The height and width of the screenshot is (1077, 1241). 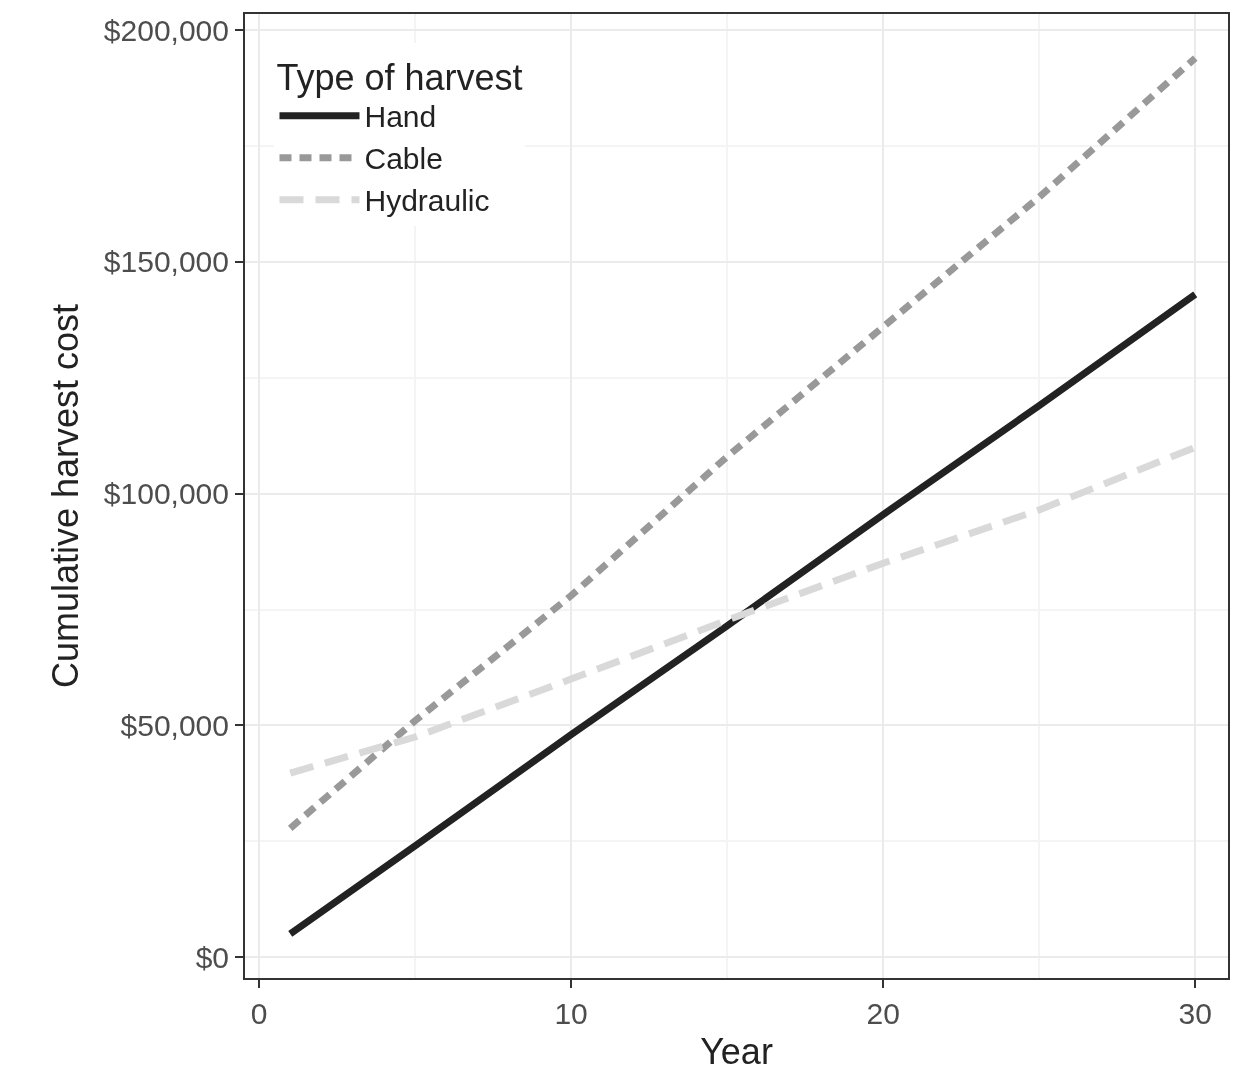 What do you see at coordinates (166, 494) in the screenshot?
I see `y-tick-label: $100,000` at bounding box center [166, 494].